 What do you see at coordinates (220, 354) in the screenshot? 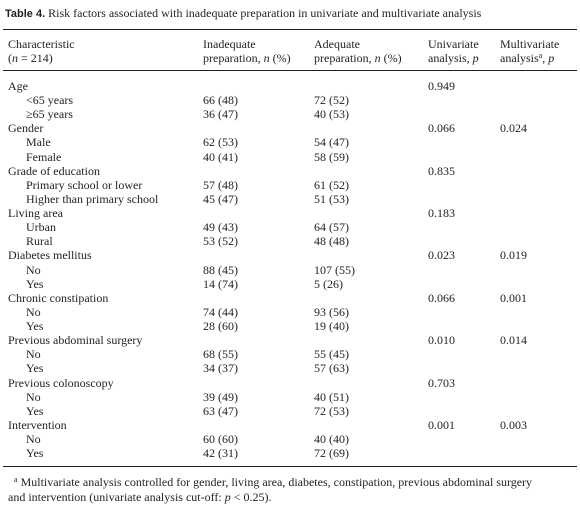
I see `inadequate-count: 68 (55)` at bounding box center [220, 354].